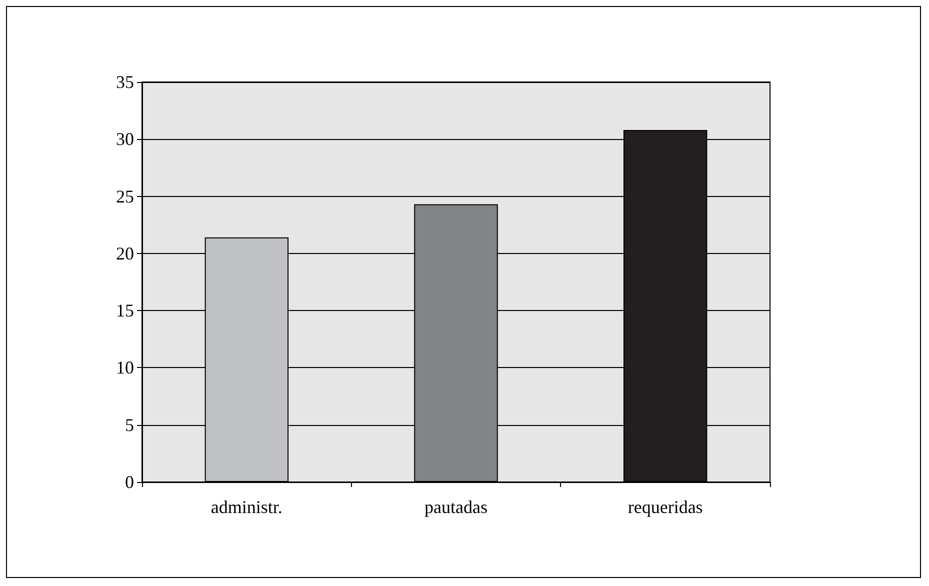 This screenshot has height=586, width=929. What do you see at coordinates (125, 196) in the screenshot?
I see `y-tick-label: 25` at bounding box center [125, 196].